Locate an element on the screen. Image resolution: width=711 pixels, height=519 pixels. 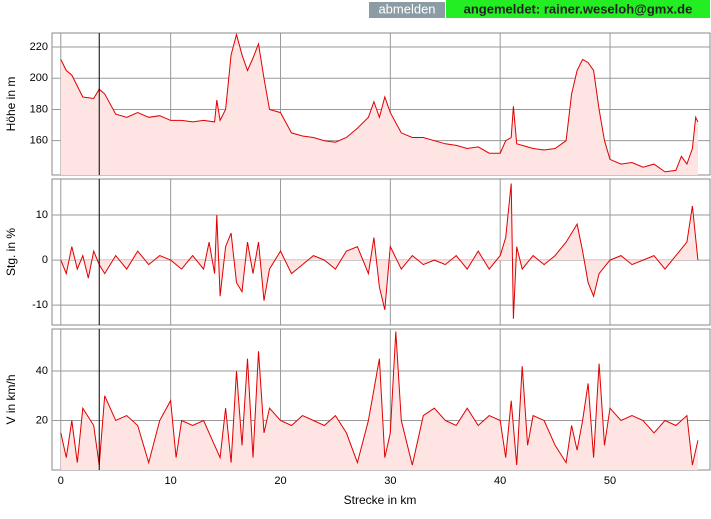
x-tick-label: 0 is located at coordinates (61, 481).